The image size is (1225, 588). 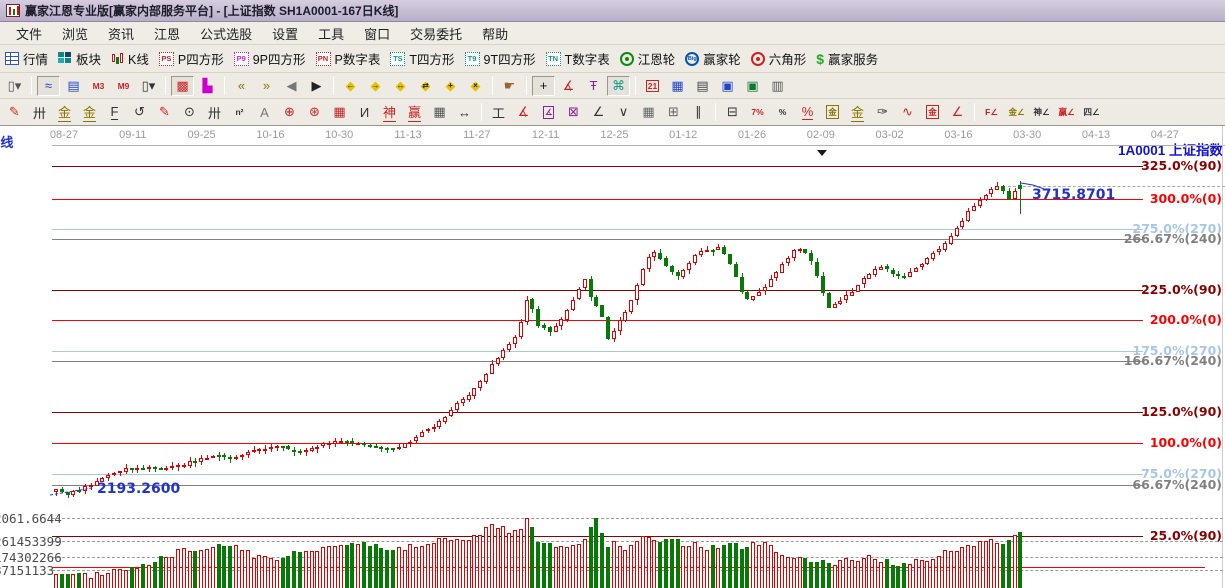 I want to click on tool-hand-tool-icon: ☛, so click(x=509, y=85).